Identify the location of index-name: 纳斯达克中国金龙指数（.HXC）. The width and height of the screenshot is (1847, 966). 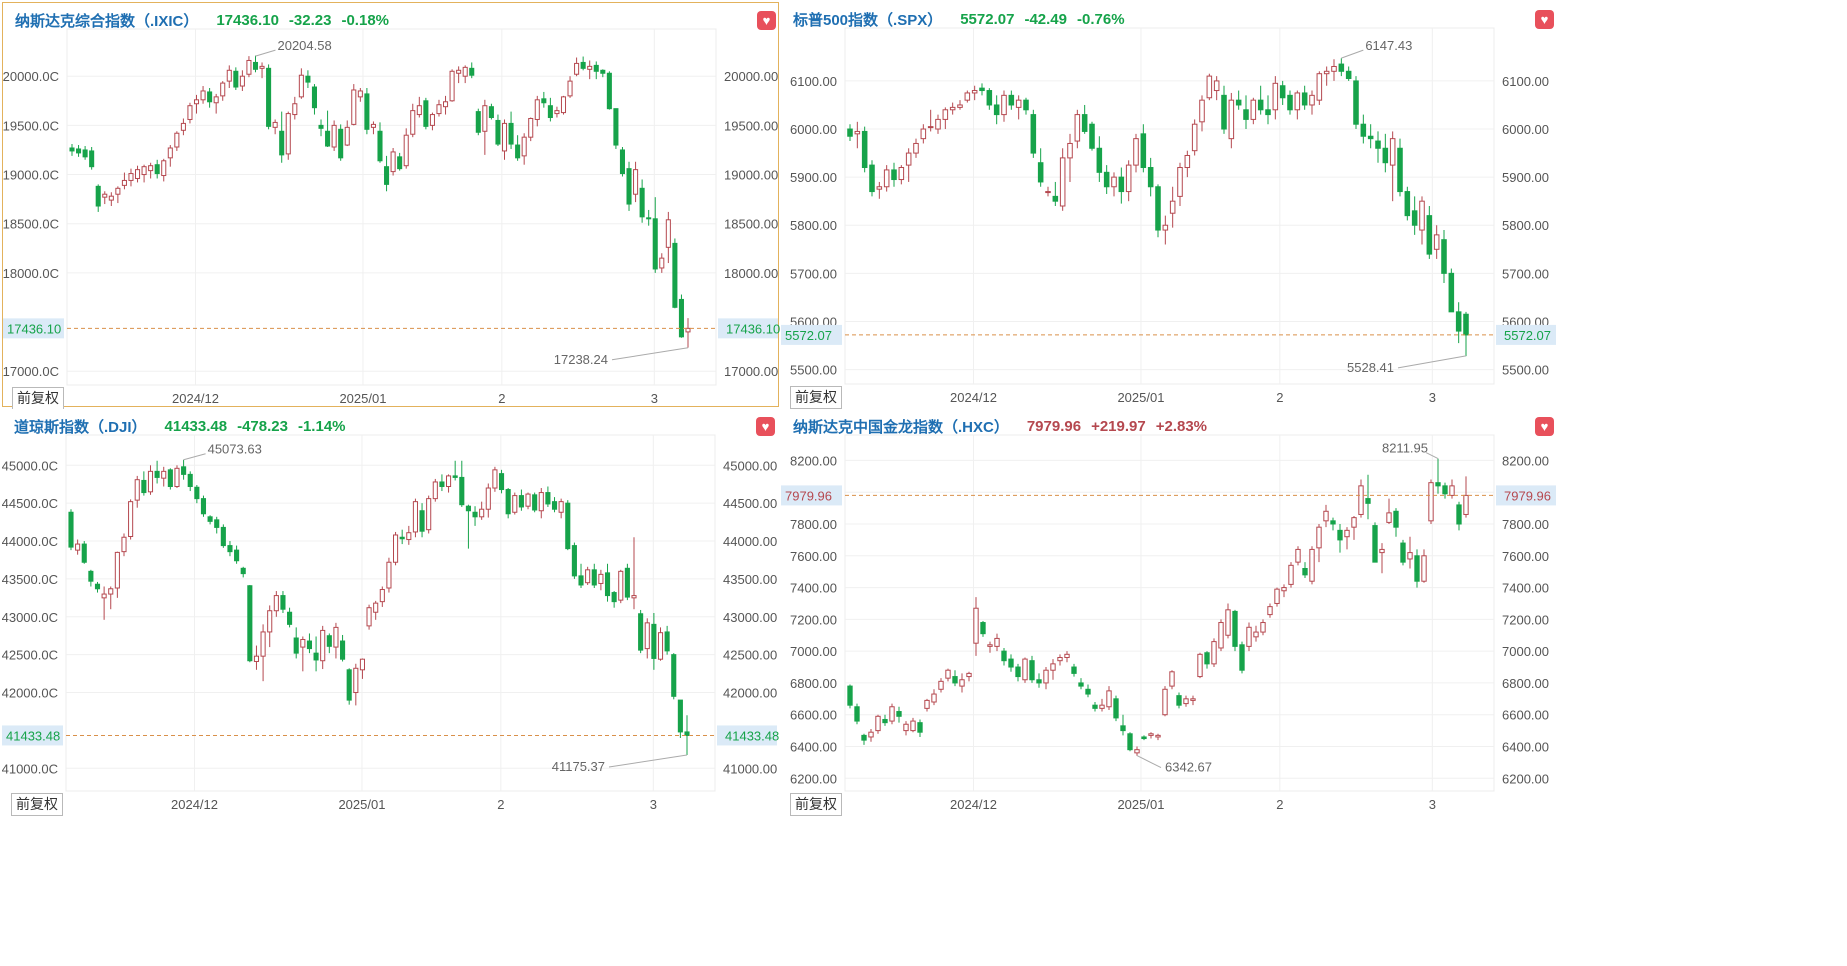
(901, 427).